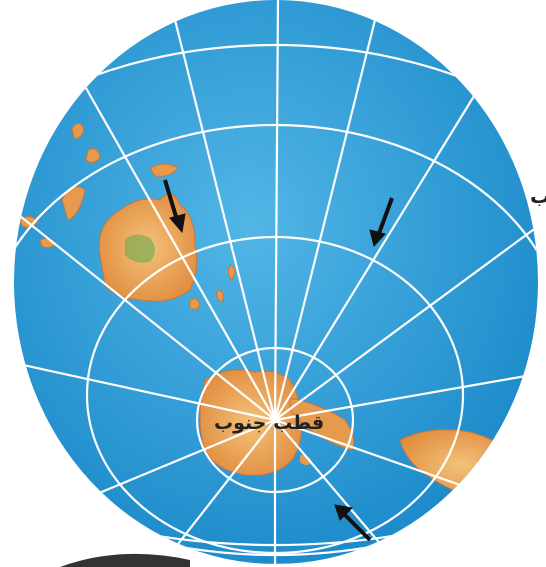 Image resolution: width=546 pixels, height=567 pixels. What do you see at coordinates (125, 560) in the screenshot?
I see `corner-shadow` at bounding box center [125, 560].